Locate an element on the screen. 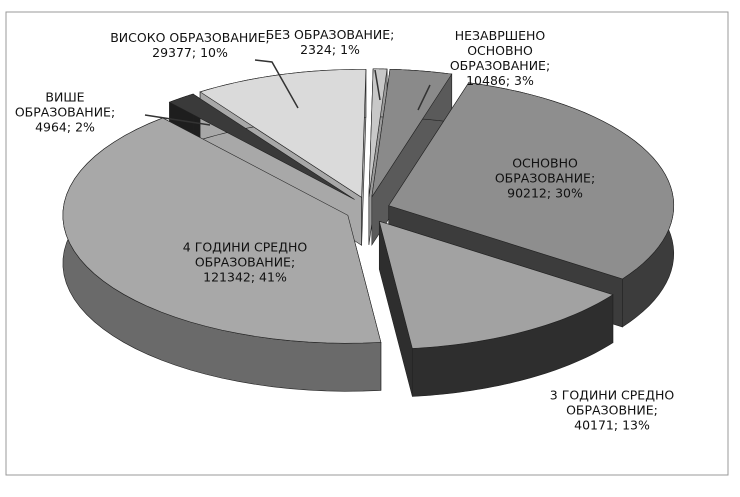 This screenshot has height=497, width=740. value-label: 4964; 2% is located at coordinates (65, 127).